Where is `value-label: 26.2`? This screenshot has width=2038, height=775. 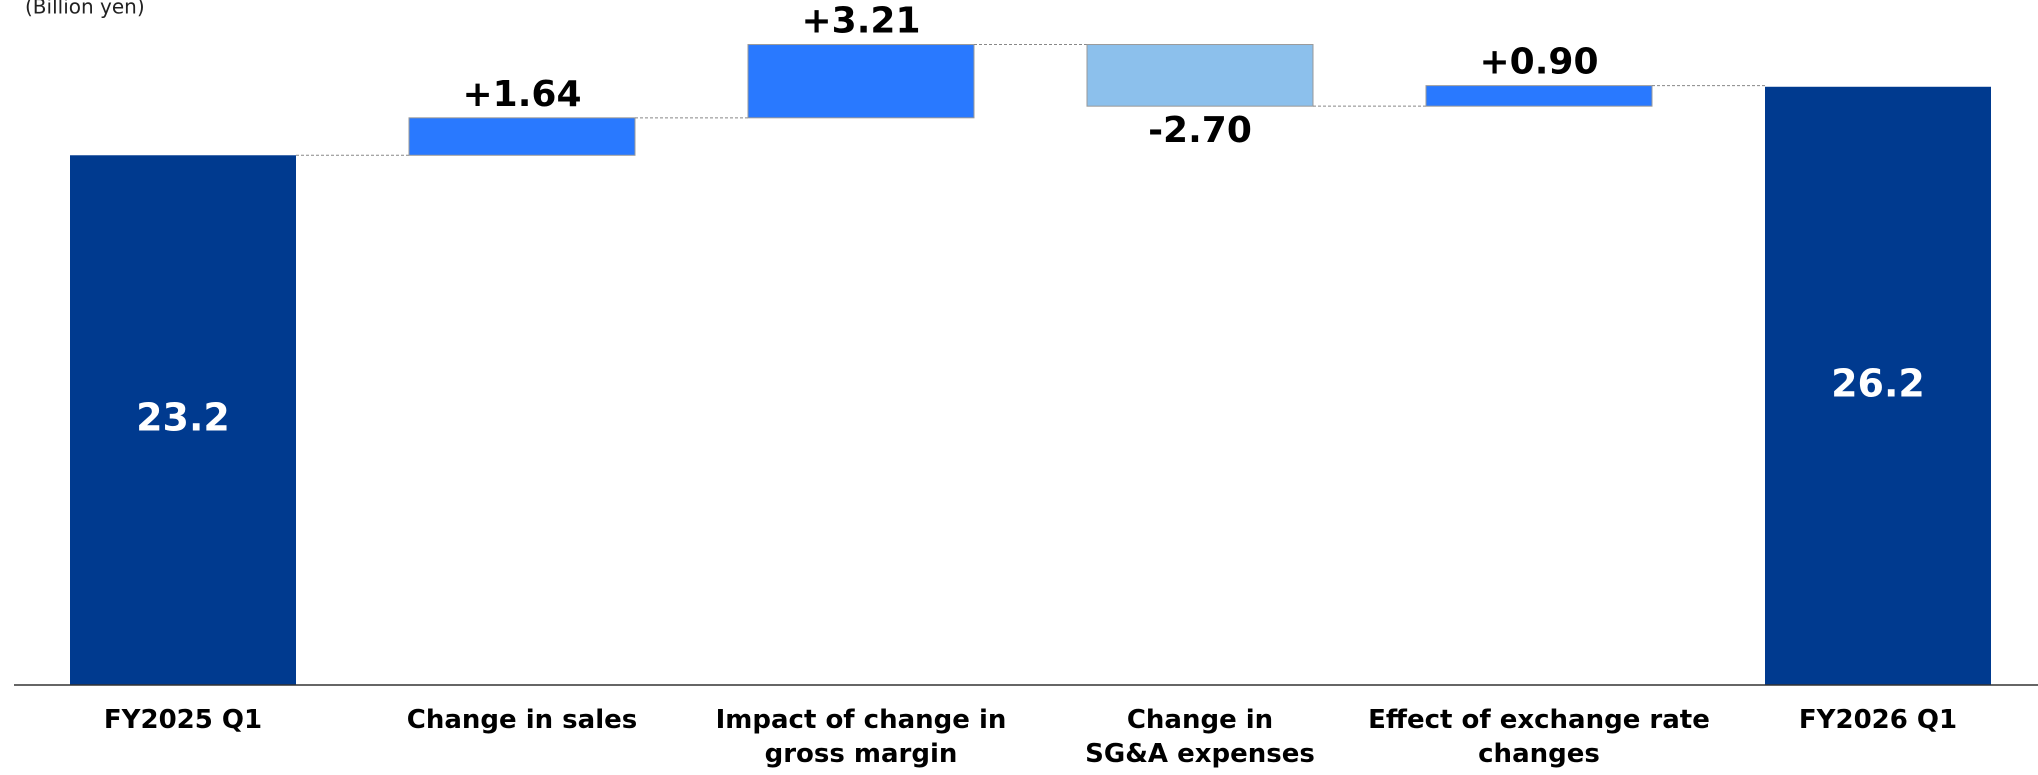
value-label: 26.2 is located at coordinates (1878, 383).